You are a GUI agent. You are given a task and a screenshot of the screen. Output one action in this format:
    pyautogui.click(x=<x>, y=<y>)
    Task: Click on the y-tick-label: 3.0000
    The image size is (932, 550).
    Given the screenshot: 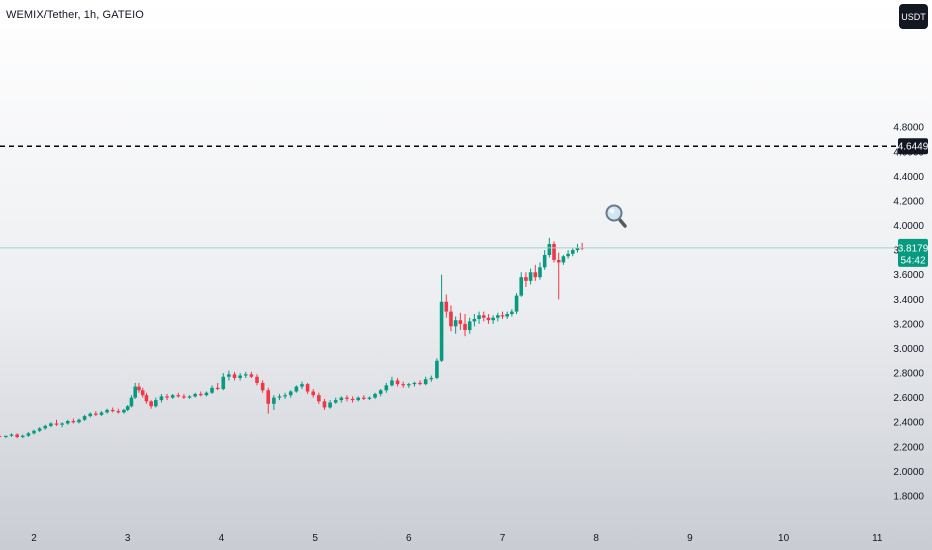 What is the action you would take?
    pyautogui.click(x=908, y=349)
    